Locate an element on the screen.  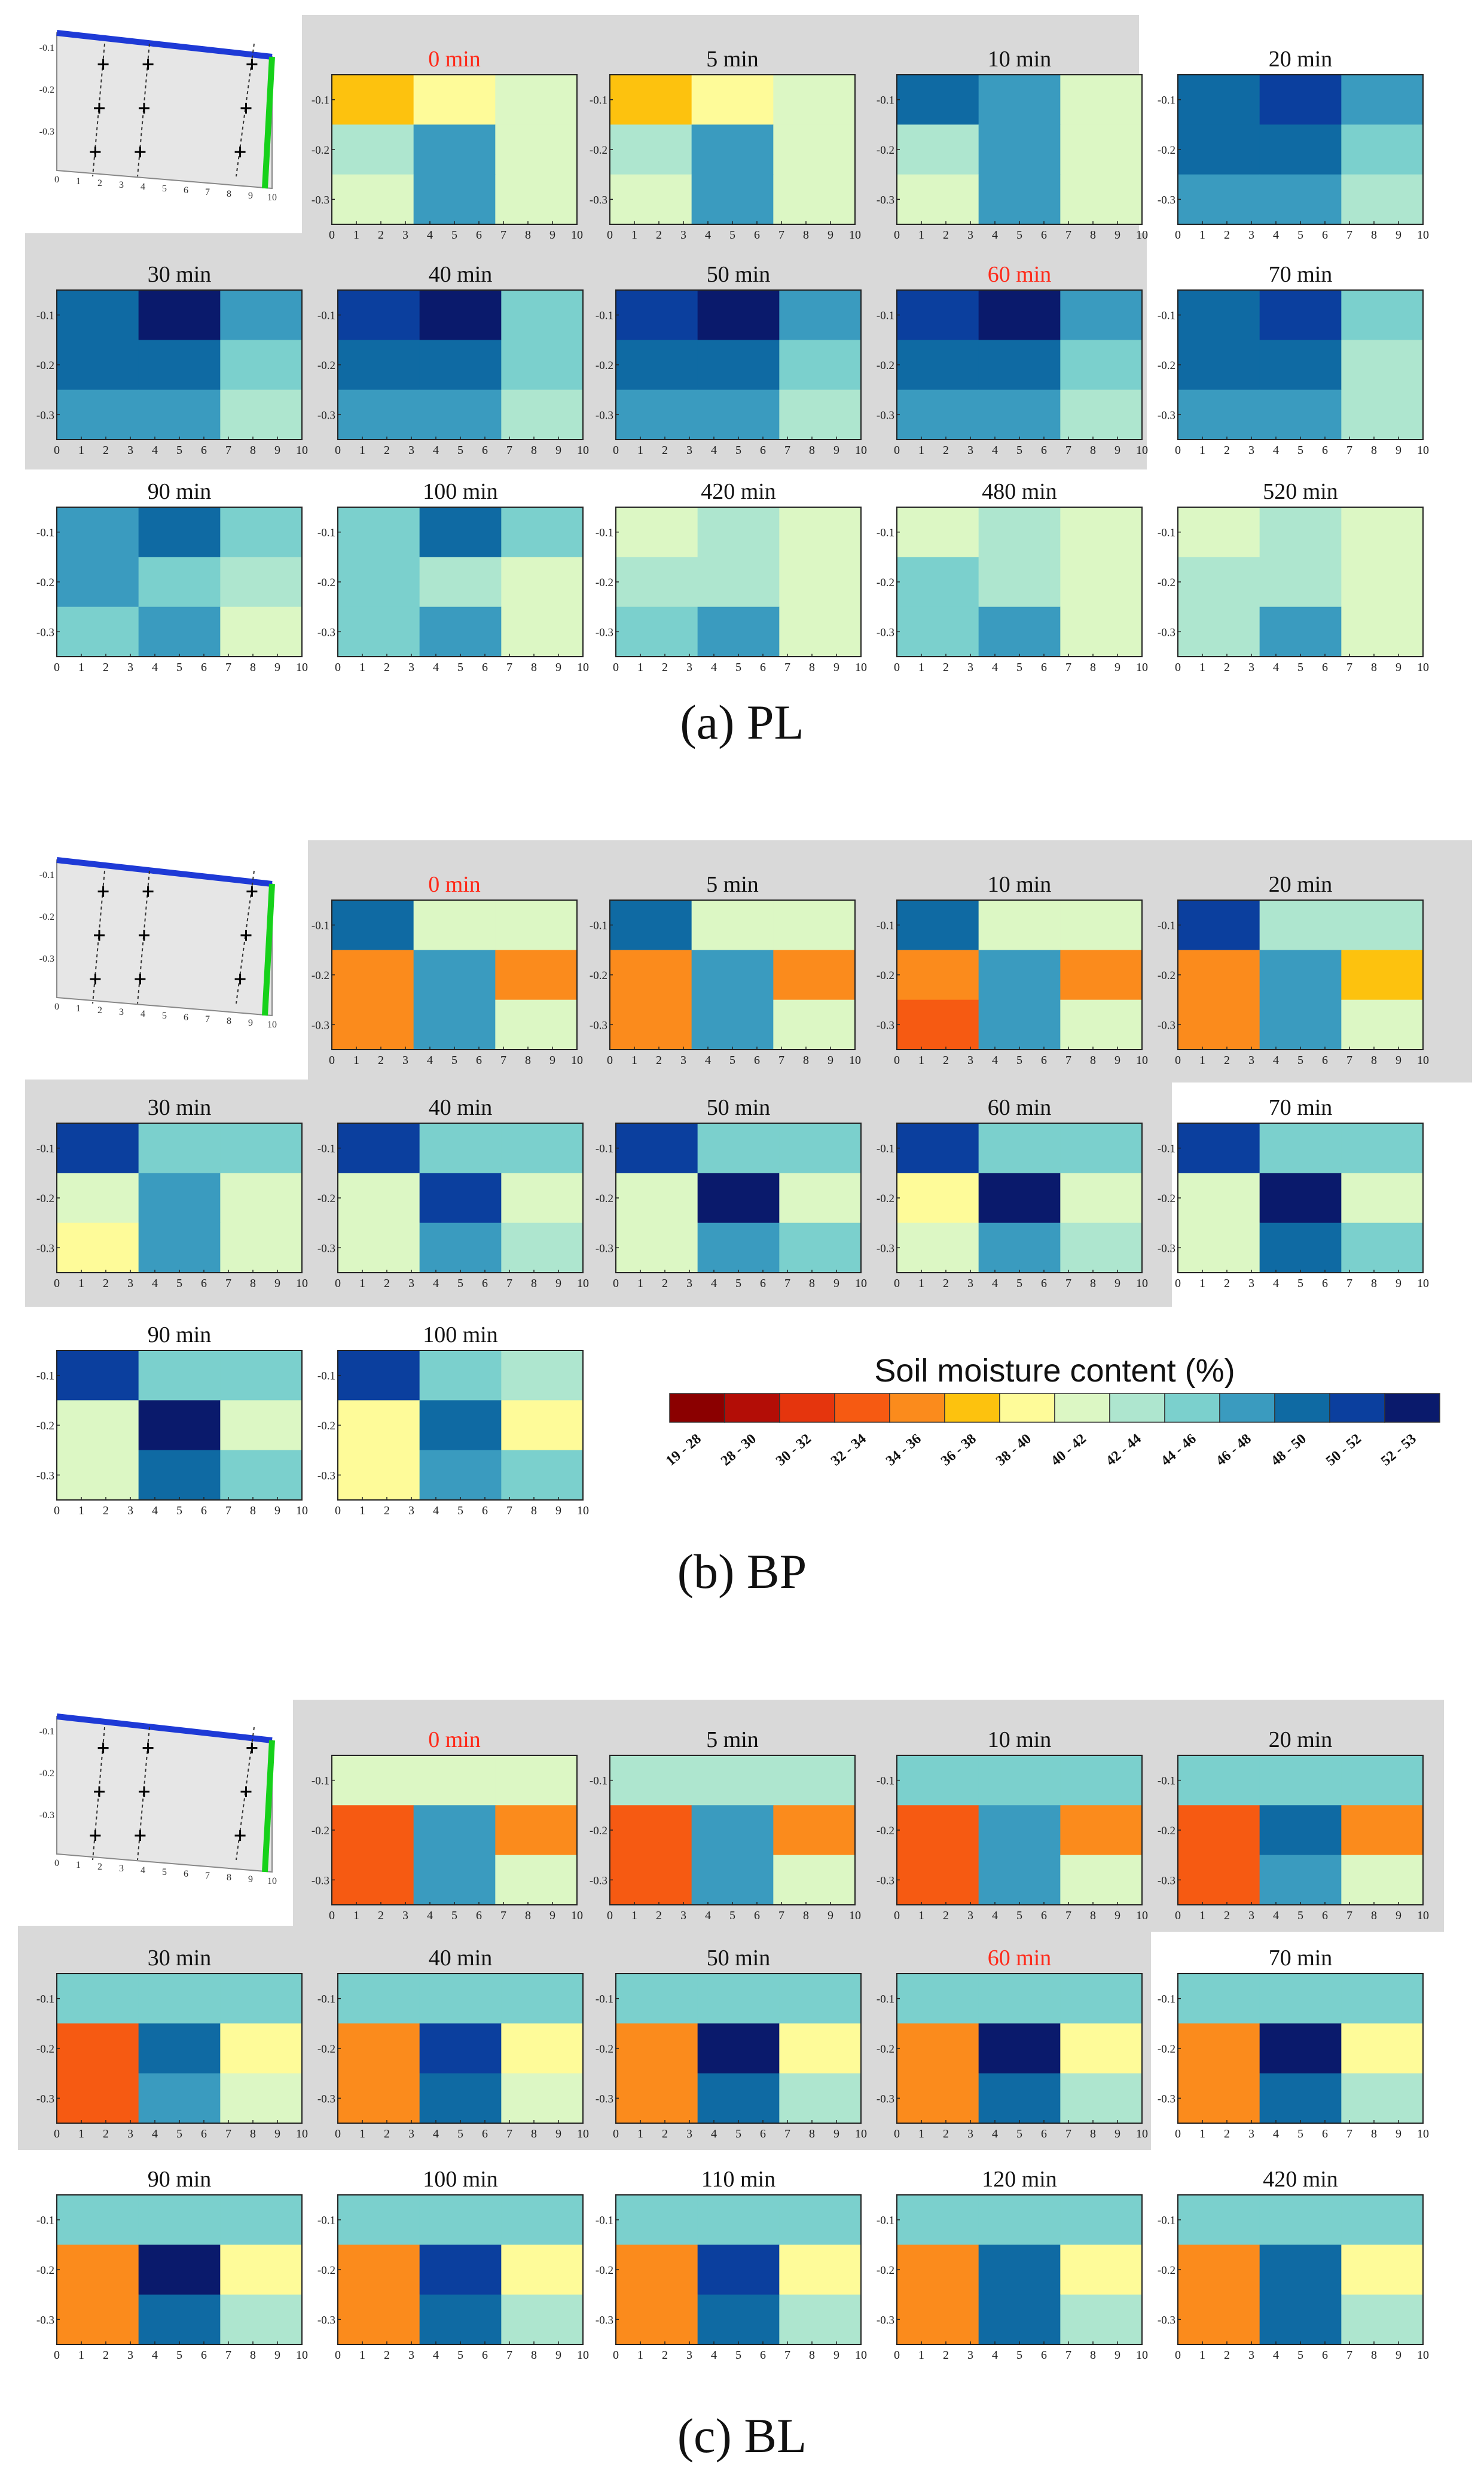
x-tick-label: 2 is located at coordinates (1227, 2133).